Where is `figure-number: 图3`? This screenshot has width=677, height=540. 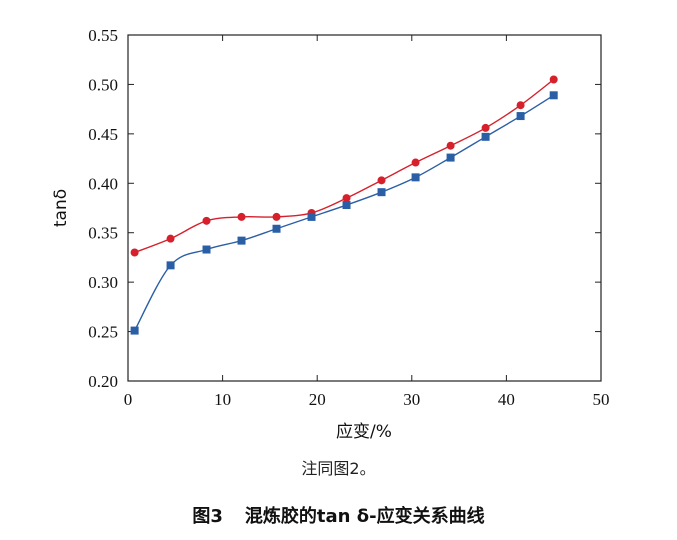
figure-number: 图3 is located at coordinates (207, 516).